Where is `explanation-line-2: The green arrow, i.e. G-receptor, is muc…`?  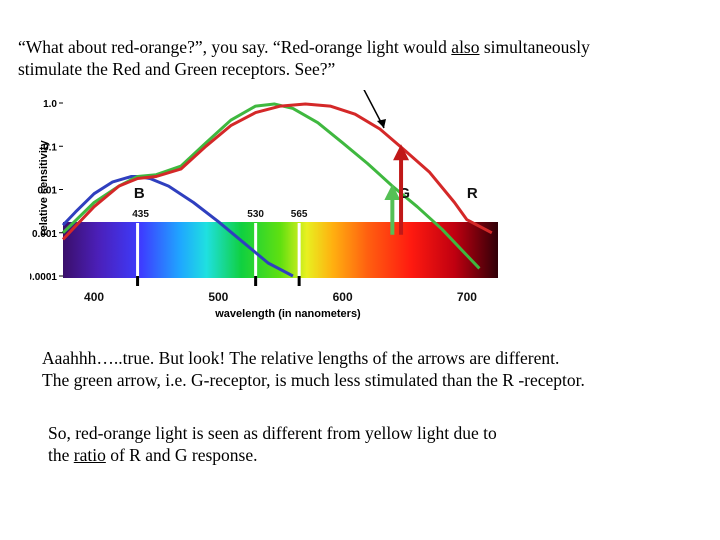
explanation-line-2: The green arrow, i.e. G-receptor, is muc… is located at coordinates (313, 380).